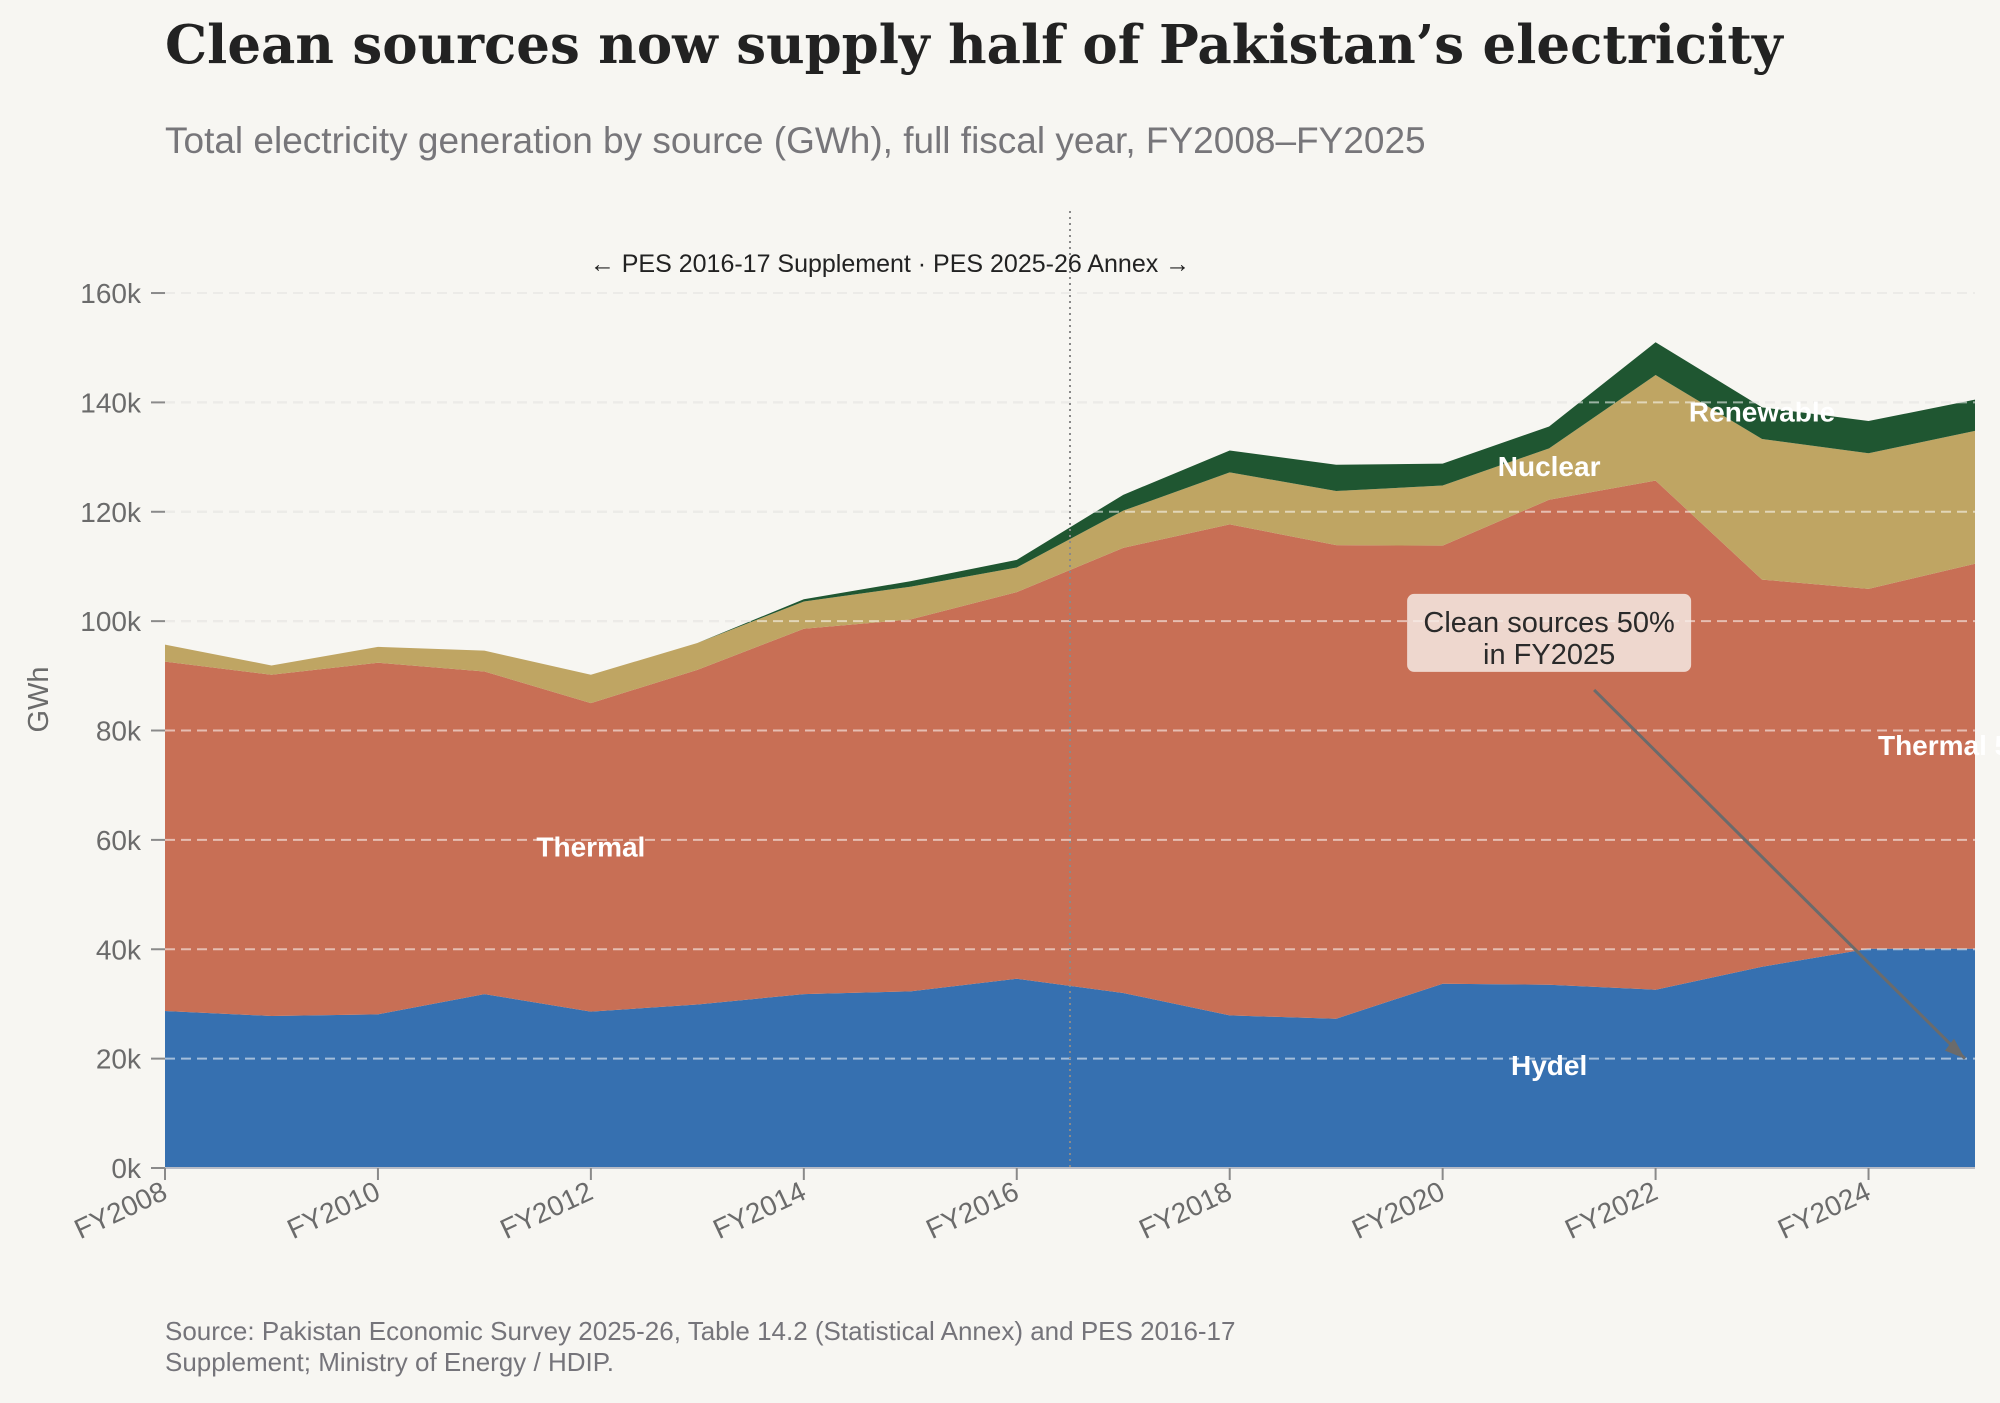 The width and height of the screenshot is (2000, 1403). What do you see at coordinates (1611, 1210) in the screenshot?
I see `x-tick-label-7: FY2022` at bounding box center [1611, 1210].